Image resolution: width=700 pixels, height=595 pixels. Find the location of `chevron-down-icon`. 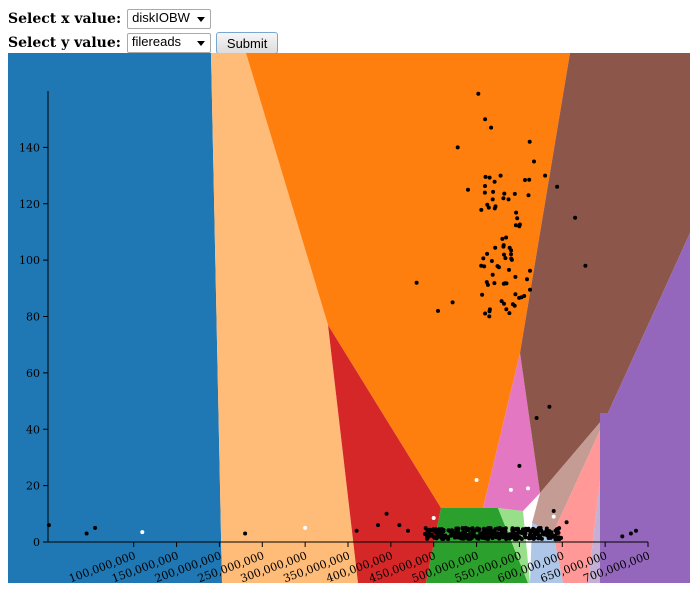

chevron-down-icon is located at coordinates (200, 43).